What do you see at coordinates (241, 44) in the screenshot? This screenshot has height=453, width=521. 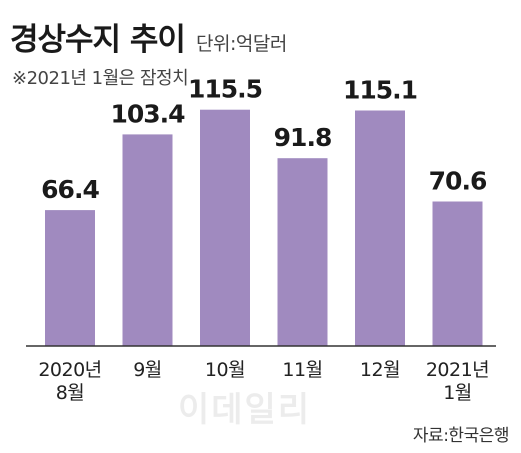 I see `unit-label: 단위:억달러` at bounding box center [241, 44].